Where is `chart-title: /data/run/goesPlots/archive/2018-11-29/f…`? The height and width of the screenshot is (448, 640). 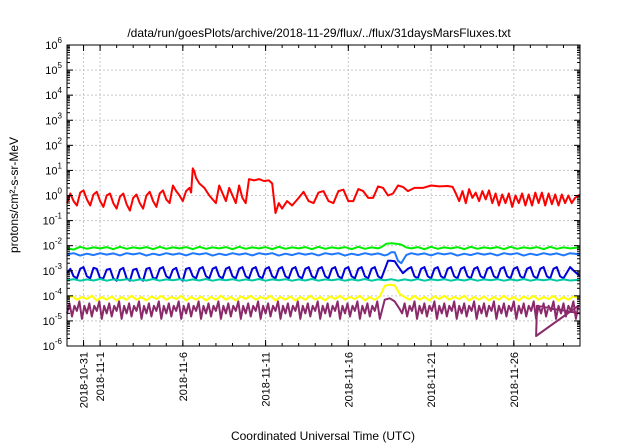 chart-title: /data/run/goesPlots/archive/2018-11-29/f… is located at coordinates (319, 33).